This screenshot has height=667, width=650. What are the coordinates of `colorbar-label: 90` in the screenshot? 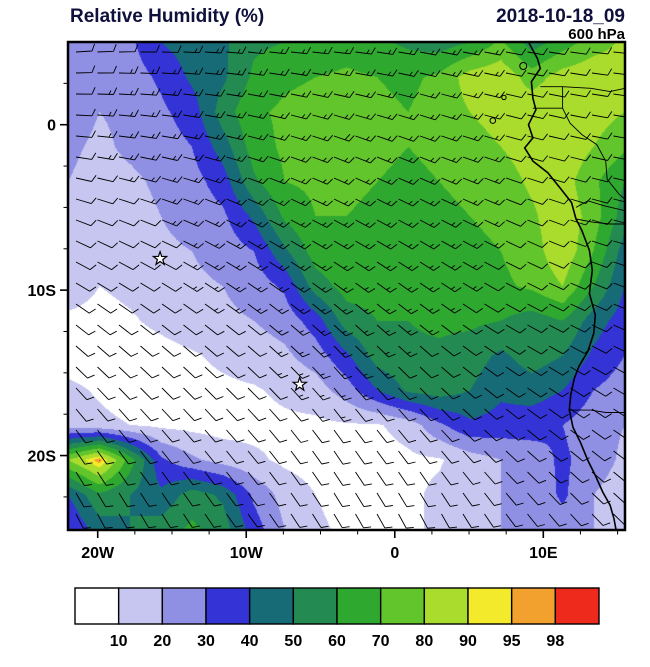 It's located at (468, 641).